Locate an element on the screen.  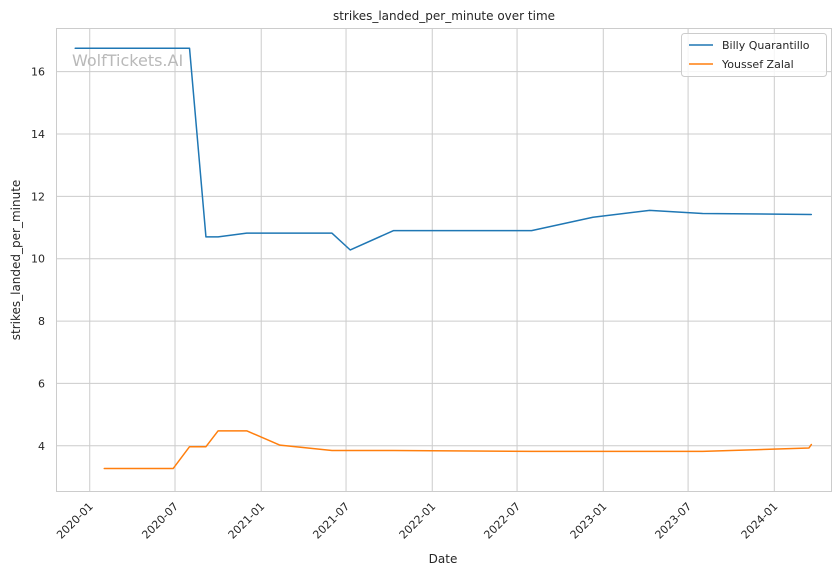
y-tick-label: 16 is located at coordinates (38, 72).